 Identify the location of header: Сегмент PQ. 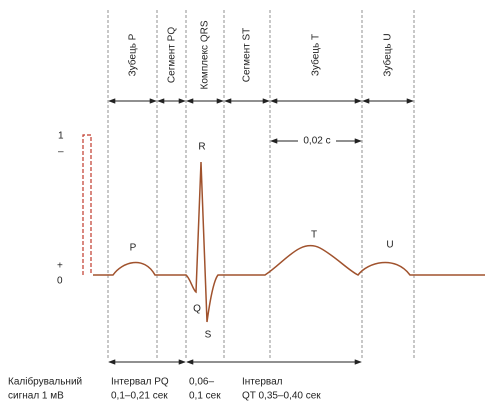
(172, 55).